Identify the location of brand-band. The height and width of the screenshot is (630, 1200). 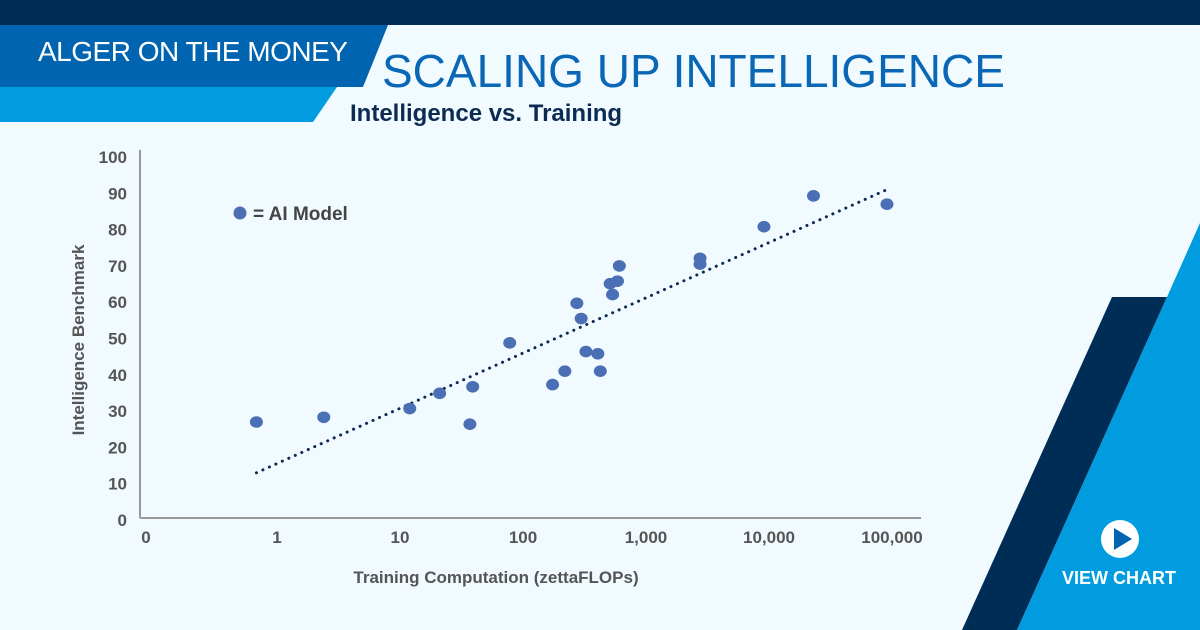
(194, 56).